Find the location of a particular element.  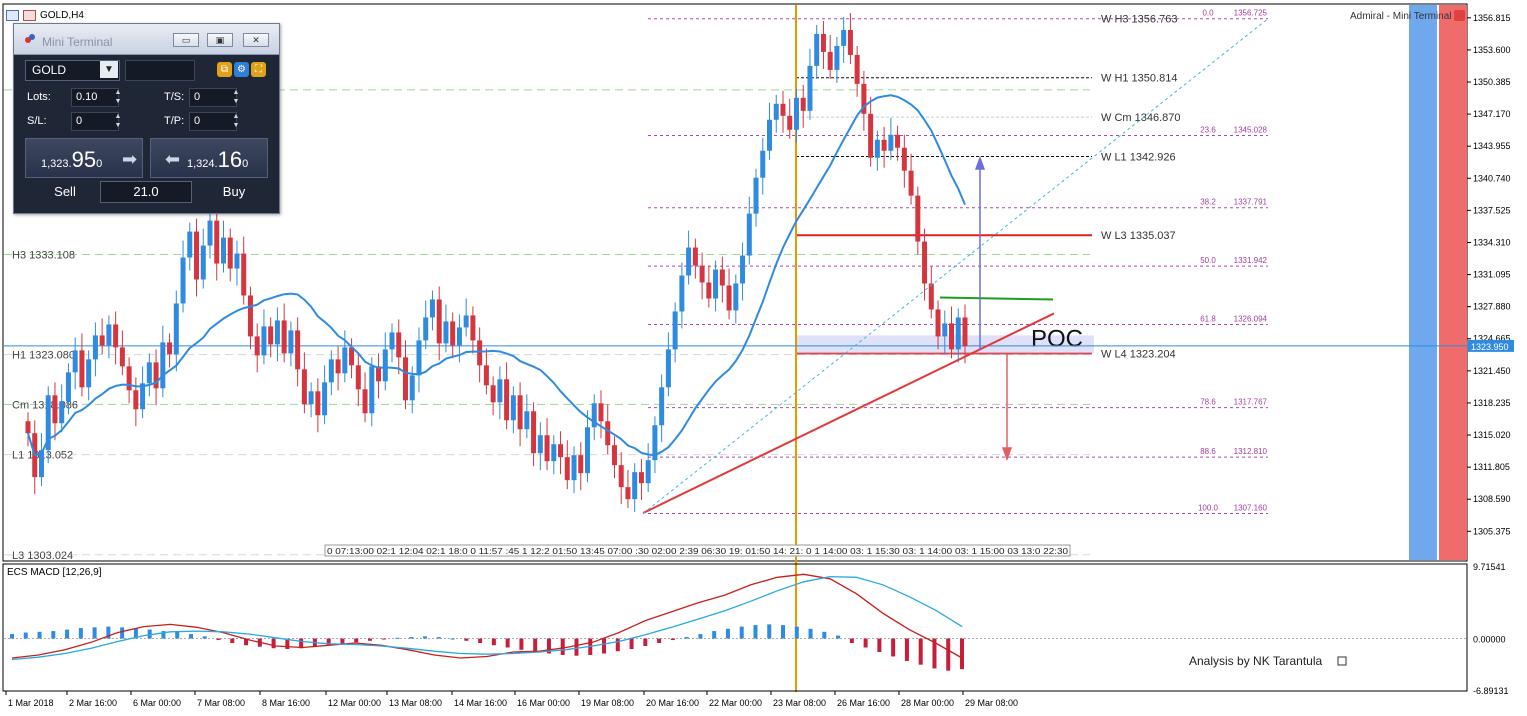

signal-line is located at coordinates (487, 618).